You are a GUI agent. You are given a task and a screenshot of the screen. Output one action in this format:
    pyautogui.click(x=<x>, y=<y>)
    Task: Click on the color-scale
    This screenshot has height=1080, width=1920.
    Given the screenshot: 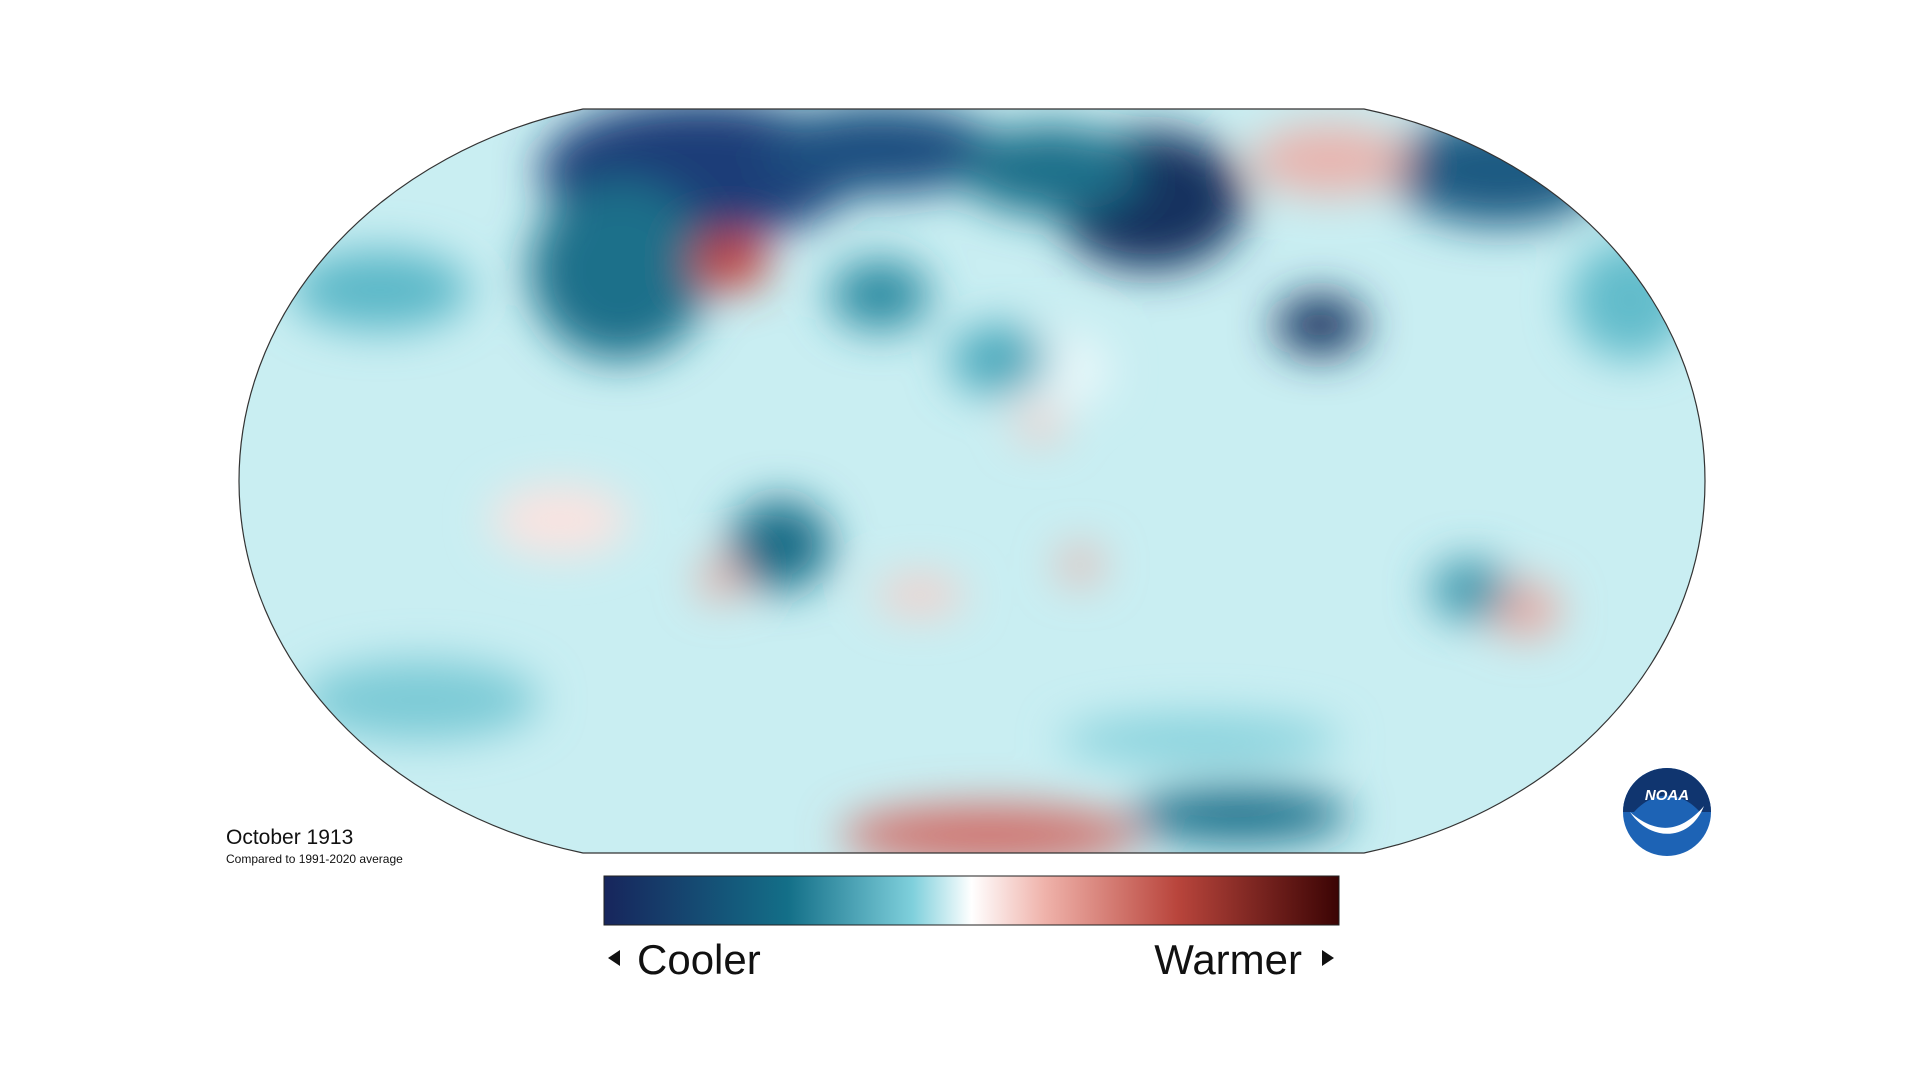 What is the action you would take?
    pyautogui.click(x=971, y=900)
    